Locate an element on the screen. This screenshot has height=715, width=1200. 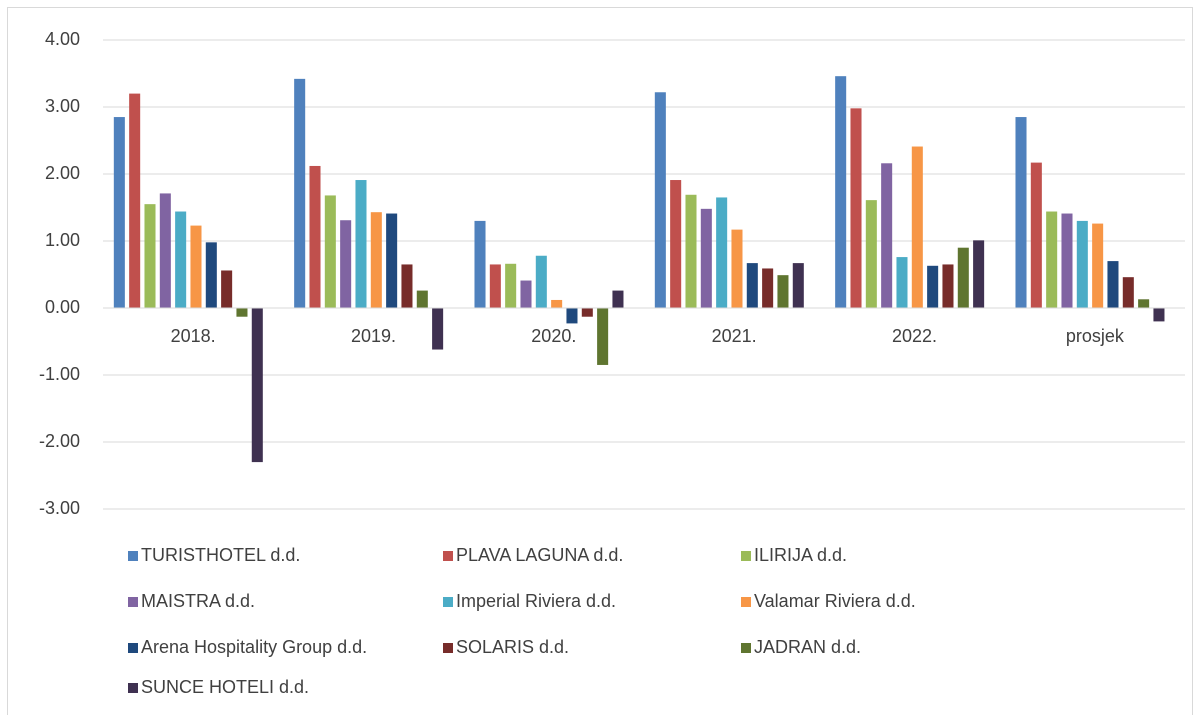
y-tick-label: -2.00 is located at coordinates (59, 441).